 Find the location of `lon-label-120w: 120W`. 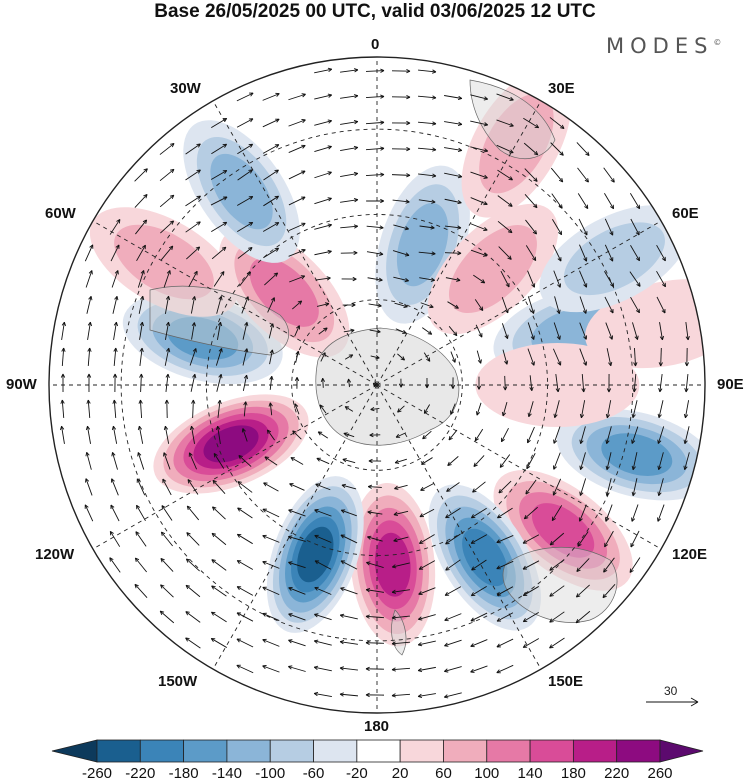

lon-label-120w: 120W is located at coordinates (55, 554).